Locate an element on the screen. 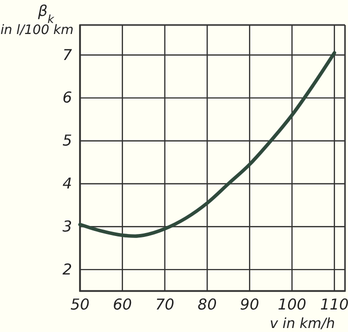 The height and width of the screenshot is (332, 348). x-tick-label: 110 is located at coordinates (334, 305).